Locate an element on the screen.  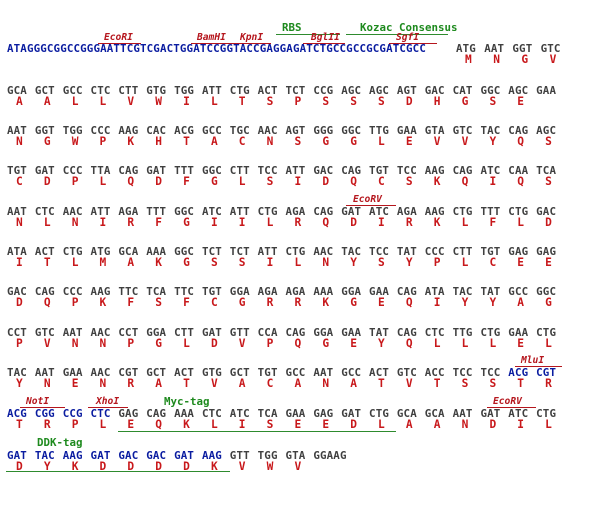
bglii-site: BglII is located at coordinates (325, 37).